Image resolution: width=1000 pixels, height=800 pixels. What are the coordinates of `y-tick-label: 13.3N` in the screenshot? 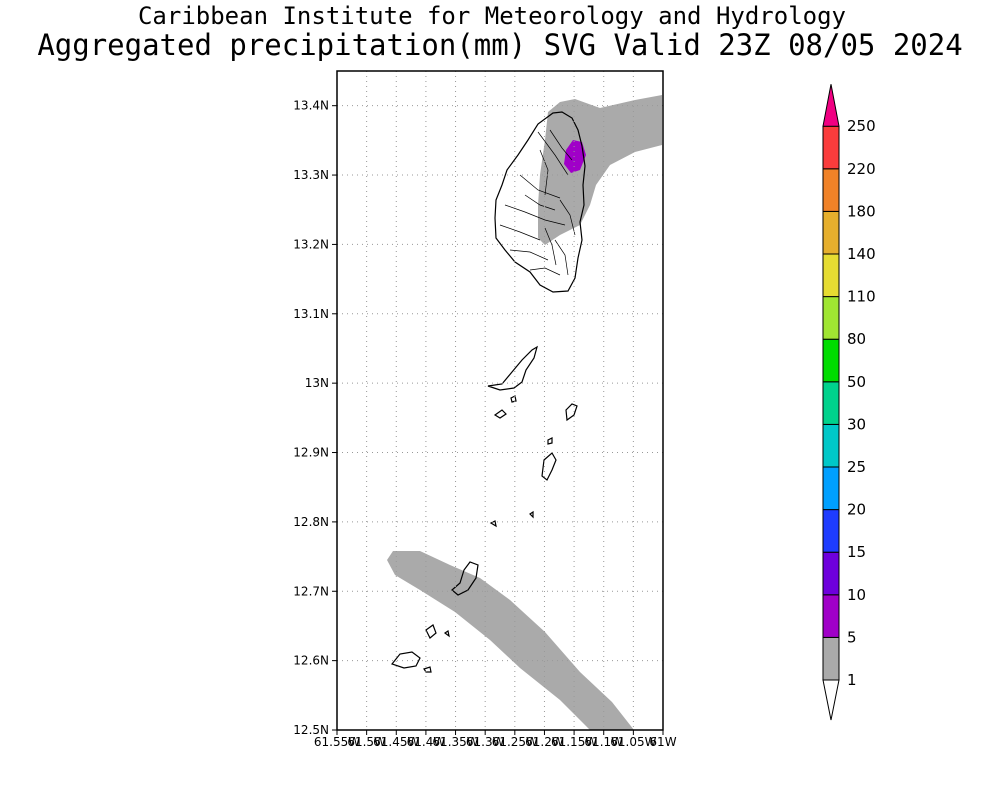 It's located at (311, 175).